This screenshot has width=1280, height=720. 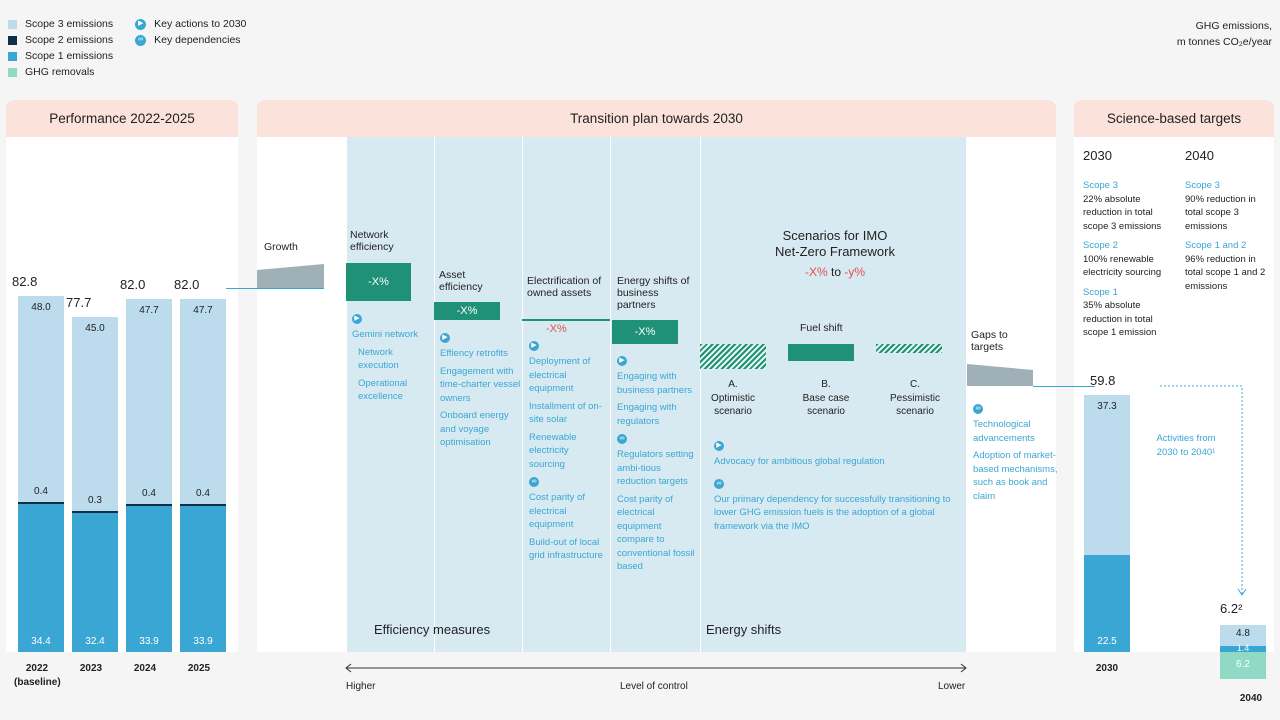 What do you see at coordinates (467, 311) in the screenshot?
I see `asset-efficiency-bar: -X%` at bounding box center [467, 311].